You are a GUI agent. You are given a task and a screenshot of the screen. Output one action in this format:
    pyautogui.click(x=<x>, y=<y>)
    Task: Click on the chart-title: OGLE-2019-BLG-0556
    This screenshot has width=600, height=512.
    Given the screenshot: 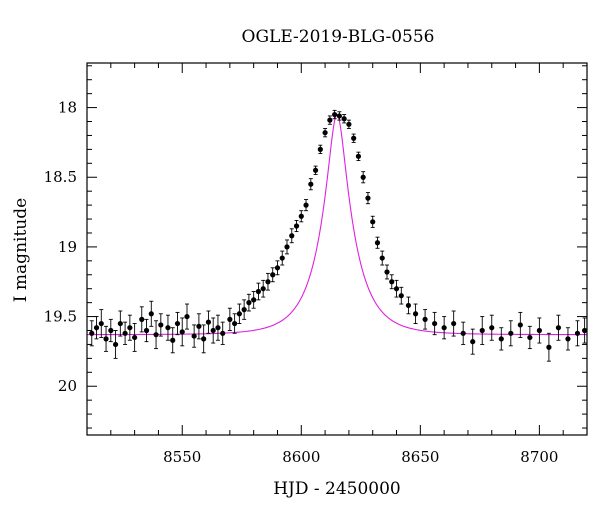 What is the action you would take?
    pyautogui.click(x=338, y=37)
    